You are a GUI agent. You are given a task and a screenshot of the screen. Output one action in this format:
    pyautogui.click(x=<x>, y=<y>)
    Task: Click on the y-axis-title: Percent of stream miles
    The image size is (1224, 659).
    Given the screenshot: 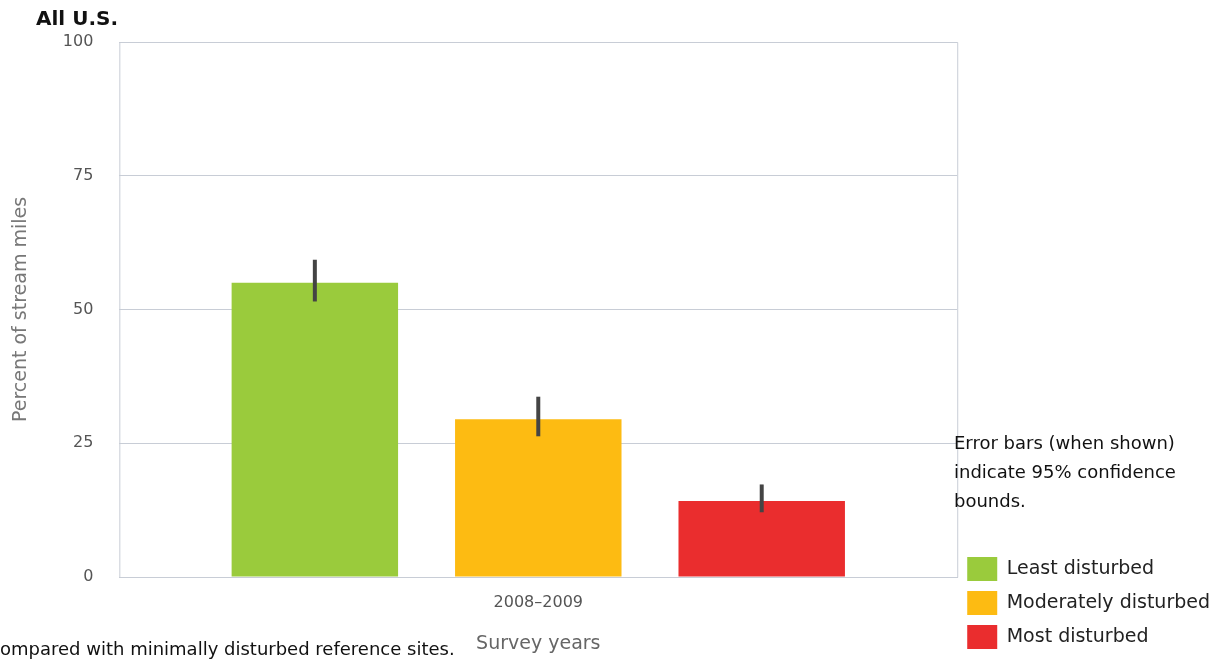 What is the action you would take?
    pyautogui.click(x=19, y=309)
    